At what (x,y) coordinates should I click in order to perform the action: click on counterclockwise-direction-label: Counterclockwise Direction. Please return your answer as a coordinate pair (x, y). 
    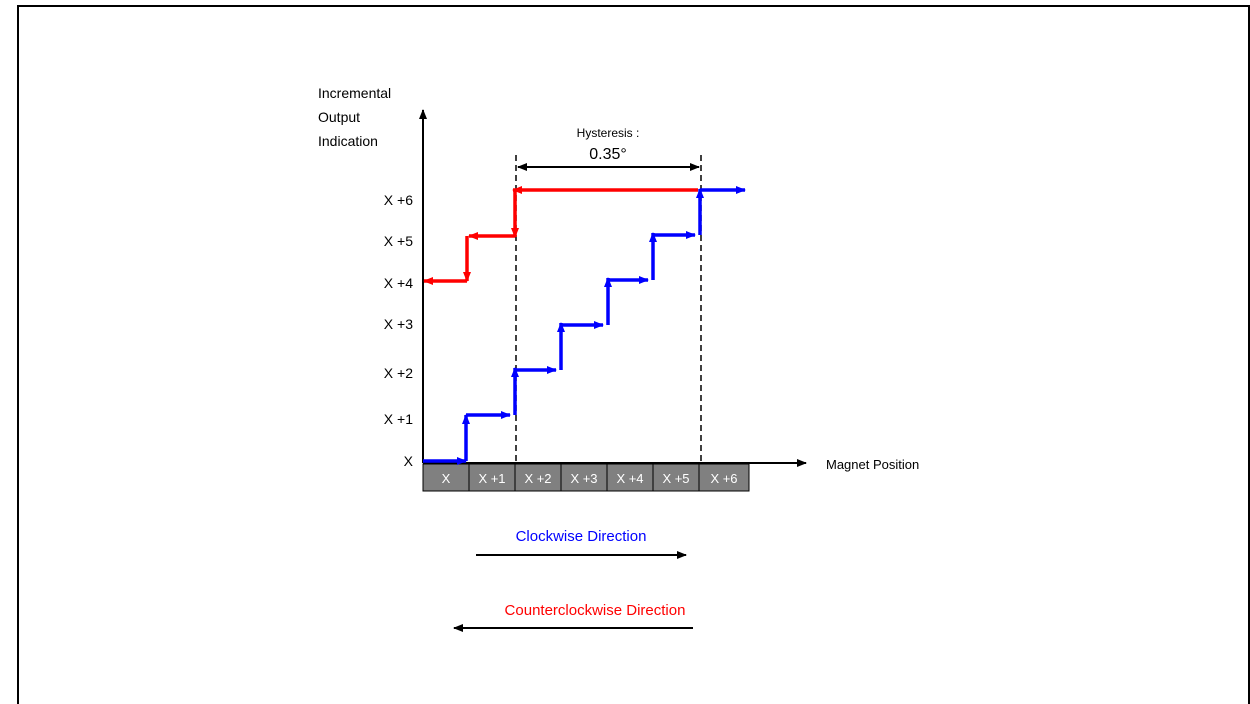
    Looking at the image, I should click on (595, 610).